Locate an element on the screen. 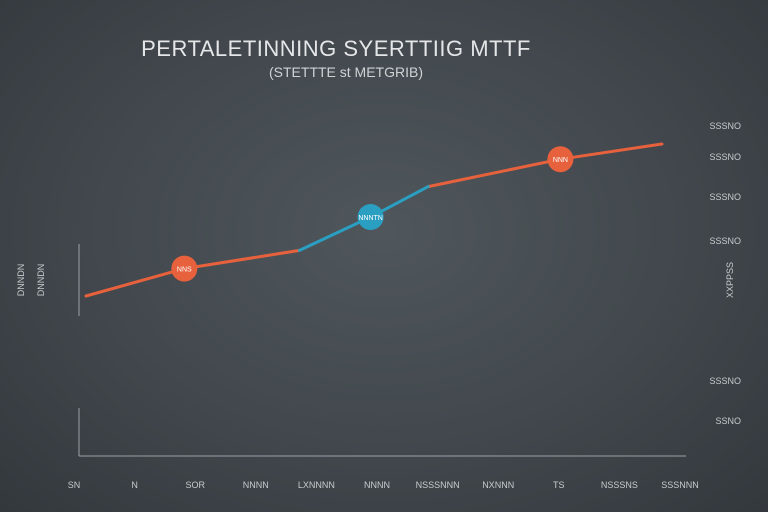 The height and width of the screenshot is (512, 768). x-tick-label: LXNNNN is located at coordinates (316, 485).